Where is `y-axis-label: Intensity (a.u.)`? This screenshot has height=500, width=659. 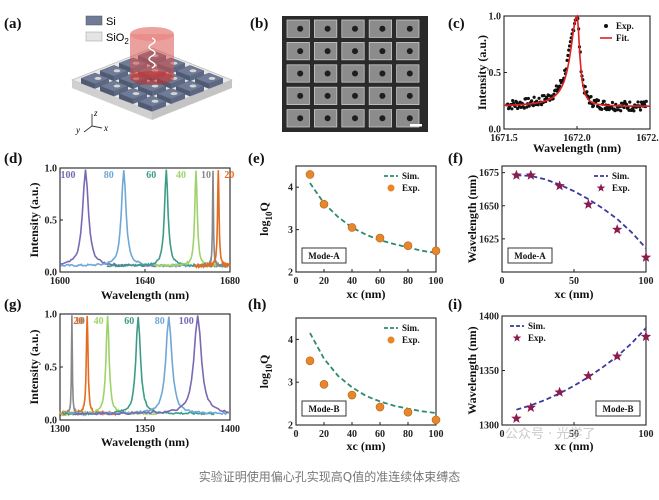
y-axis-label: Intensity (a.u.) is located at coordinates (482, 72).